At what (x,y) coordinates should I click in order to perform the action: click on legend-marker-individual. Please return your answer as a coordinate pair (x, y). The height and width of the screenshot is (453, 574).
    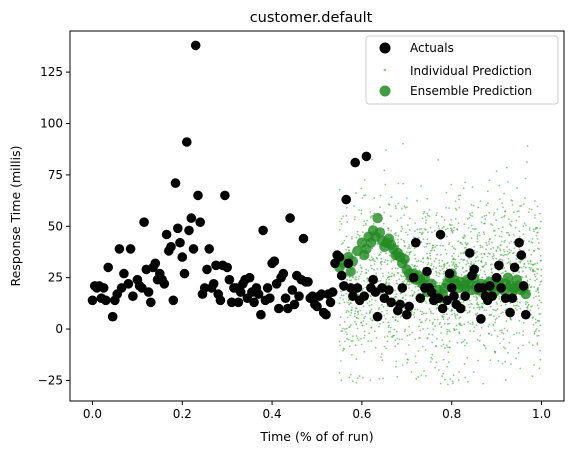
    Looking at the image, I should click on (385, 70).